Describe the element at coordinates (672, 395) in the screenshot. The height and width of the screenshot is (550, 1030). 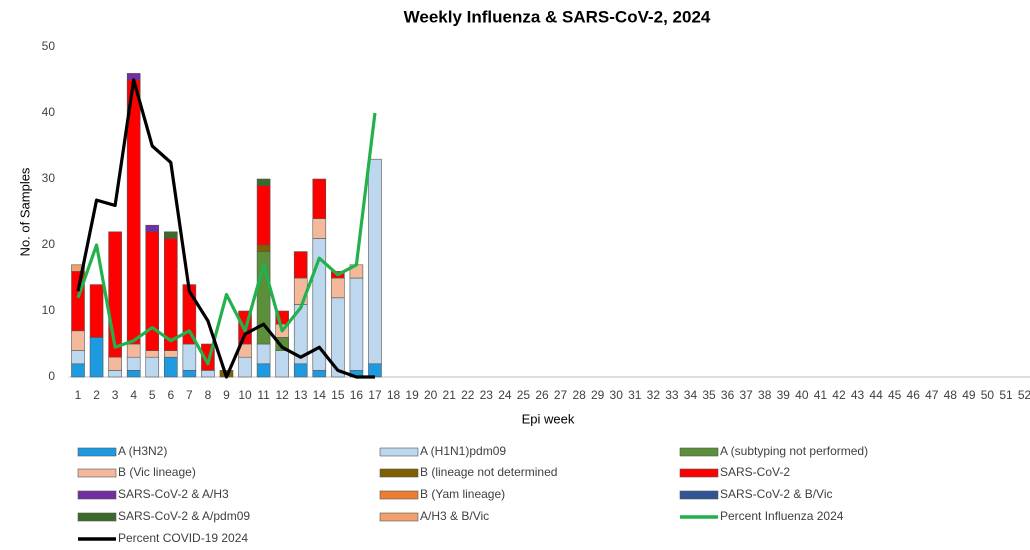
I see `x-tick-label: 33` at that location.